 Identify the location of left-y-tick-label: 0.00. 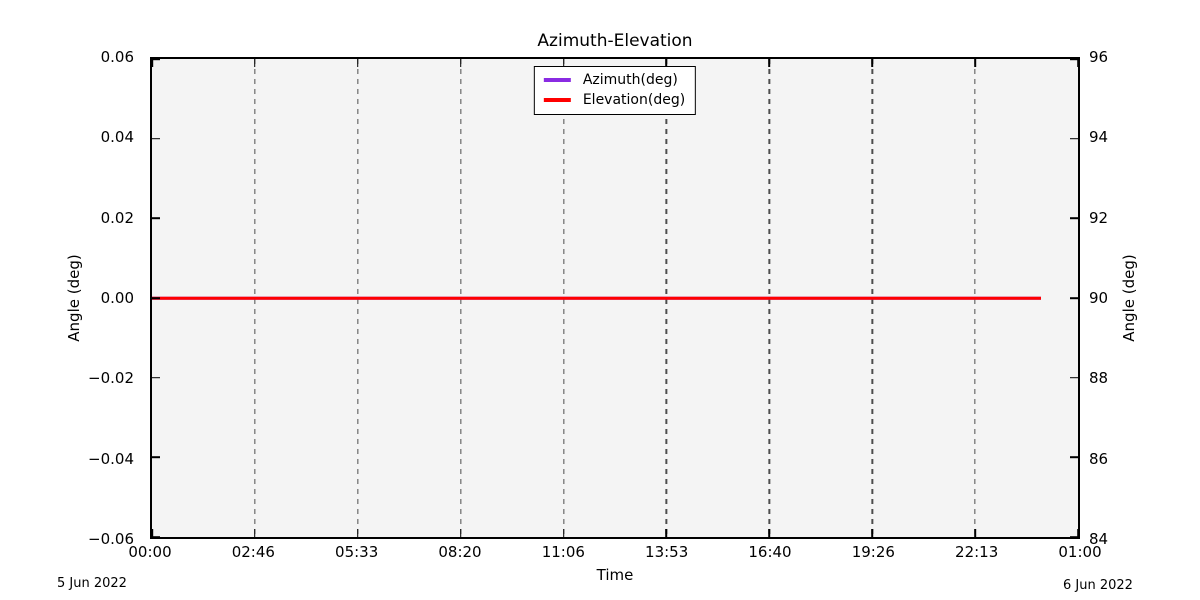
(117, 298).